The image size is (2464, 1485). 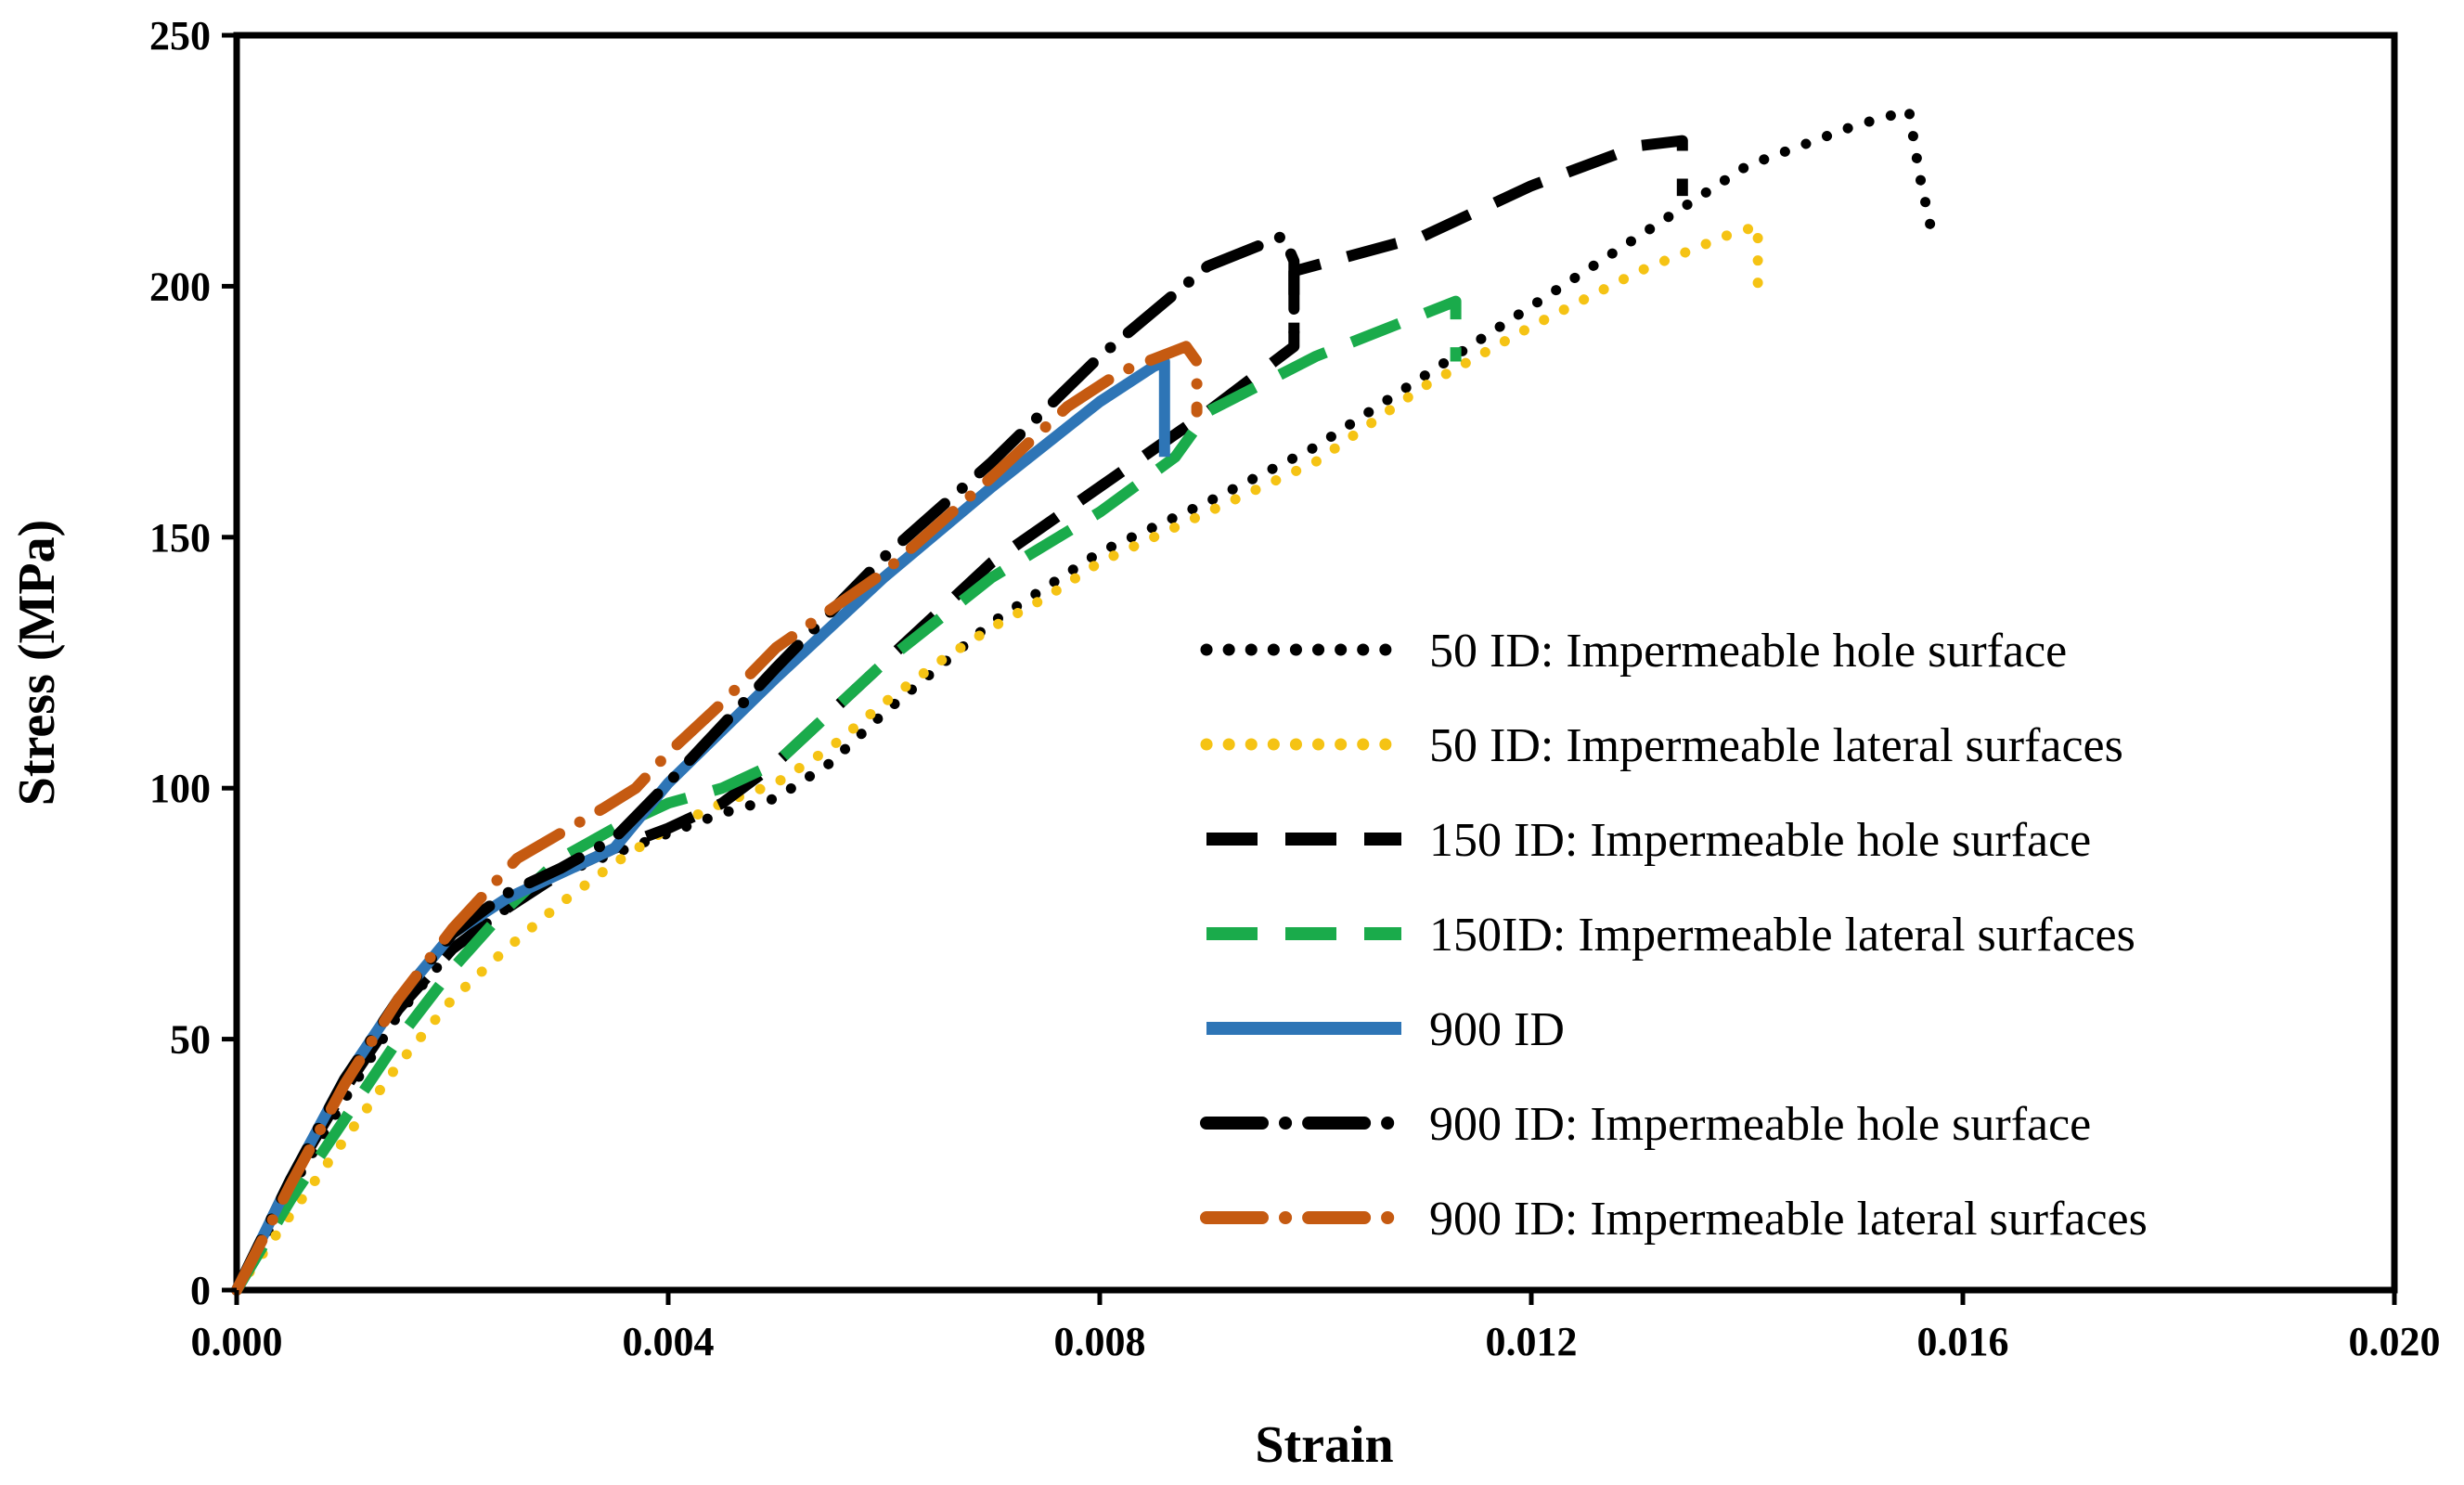 What do you see at coordinates (669, 1341) in the screenshot?
I see `x-tick-label: 0.004` at bounding box center [669, 1341].